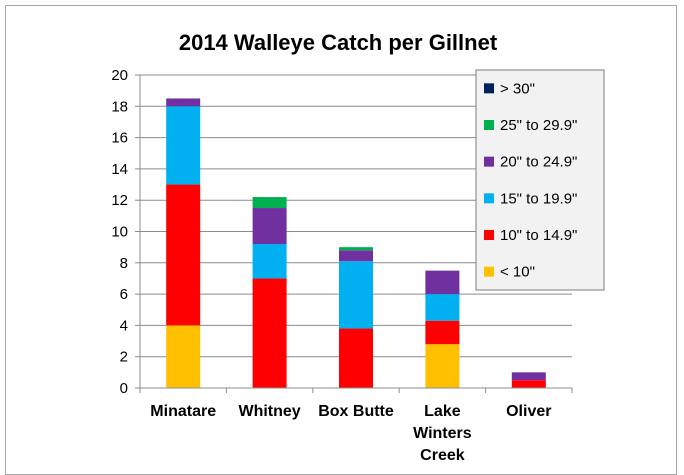 The height and width of the screenshot is (475, 684). I want to click on x-tick-label: Minatare, so click(183, 411).